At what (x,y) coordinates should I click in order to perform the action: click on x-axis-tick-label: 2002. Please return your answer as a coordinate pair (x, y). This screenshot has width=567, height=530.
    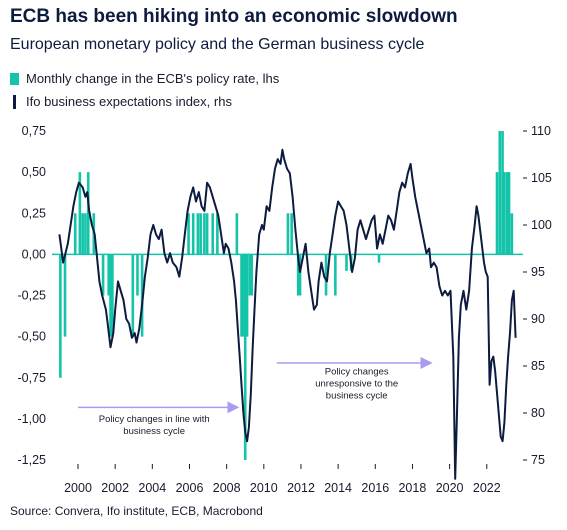
    Looking at the image, I should click on (115, 488).